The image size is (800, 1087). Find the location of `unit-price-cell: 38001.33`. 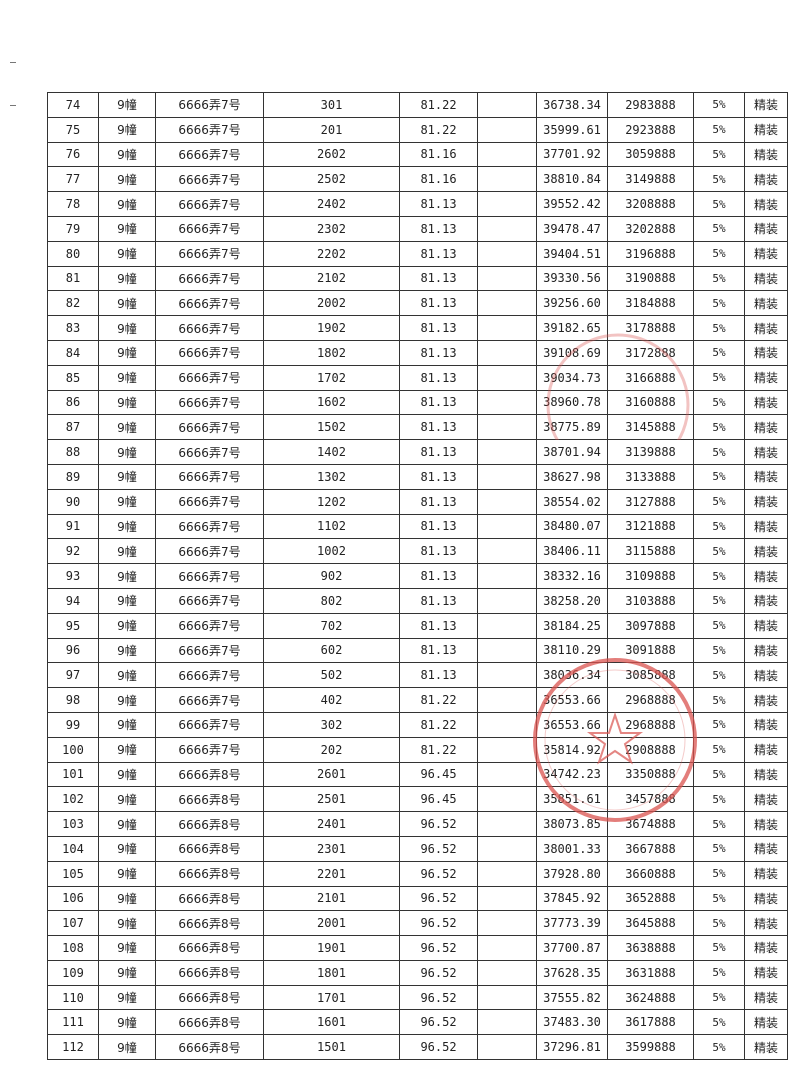

unit-price-cell: 38001.33 is located at coordinates (572, 848).